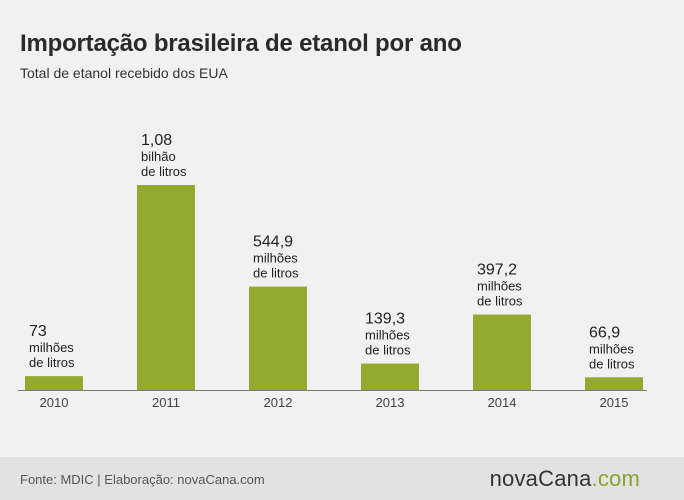 Image resolution: width=684 pixels, height=500 pixels. What do you see at coordinates (142, 479) in the screenshot?
I see `source-credit: Fonte: MDIC | Elaboração: novaCana.com` at bounding box center [142, 479].